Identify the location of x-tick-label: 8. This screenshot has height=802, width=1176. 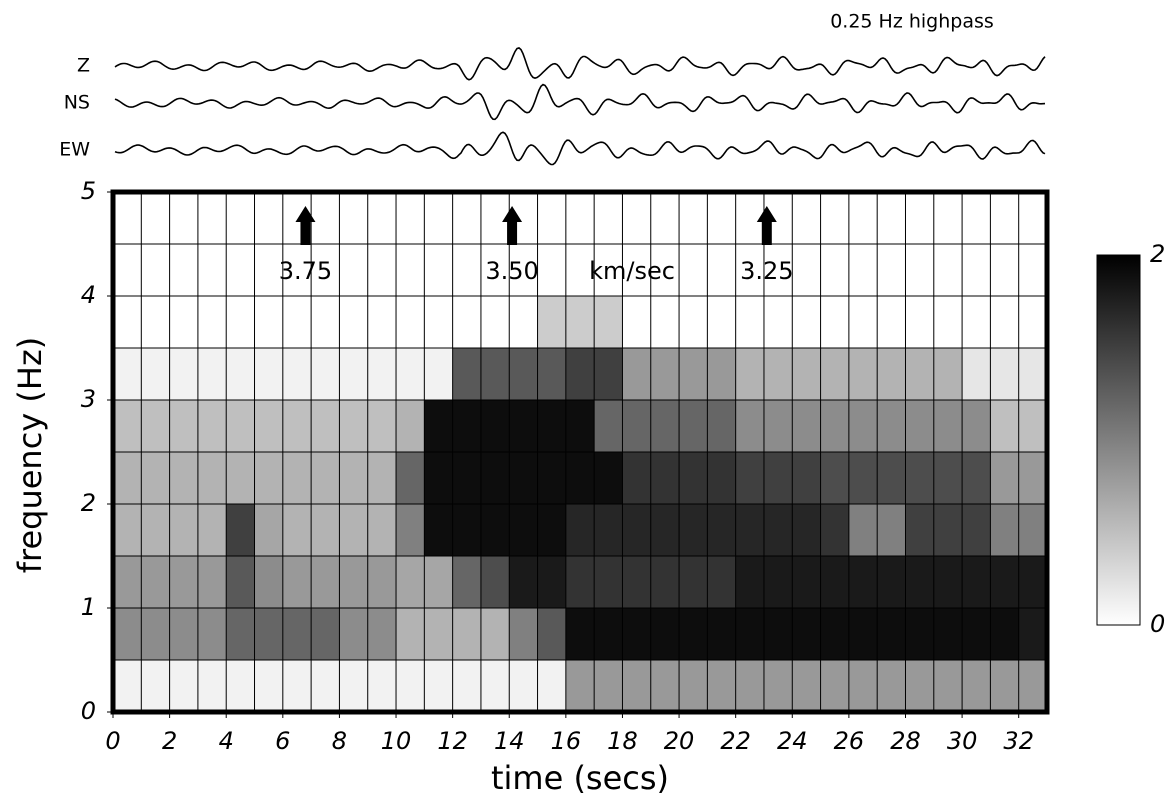
(339, 741).